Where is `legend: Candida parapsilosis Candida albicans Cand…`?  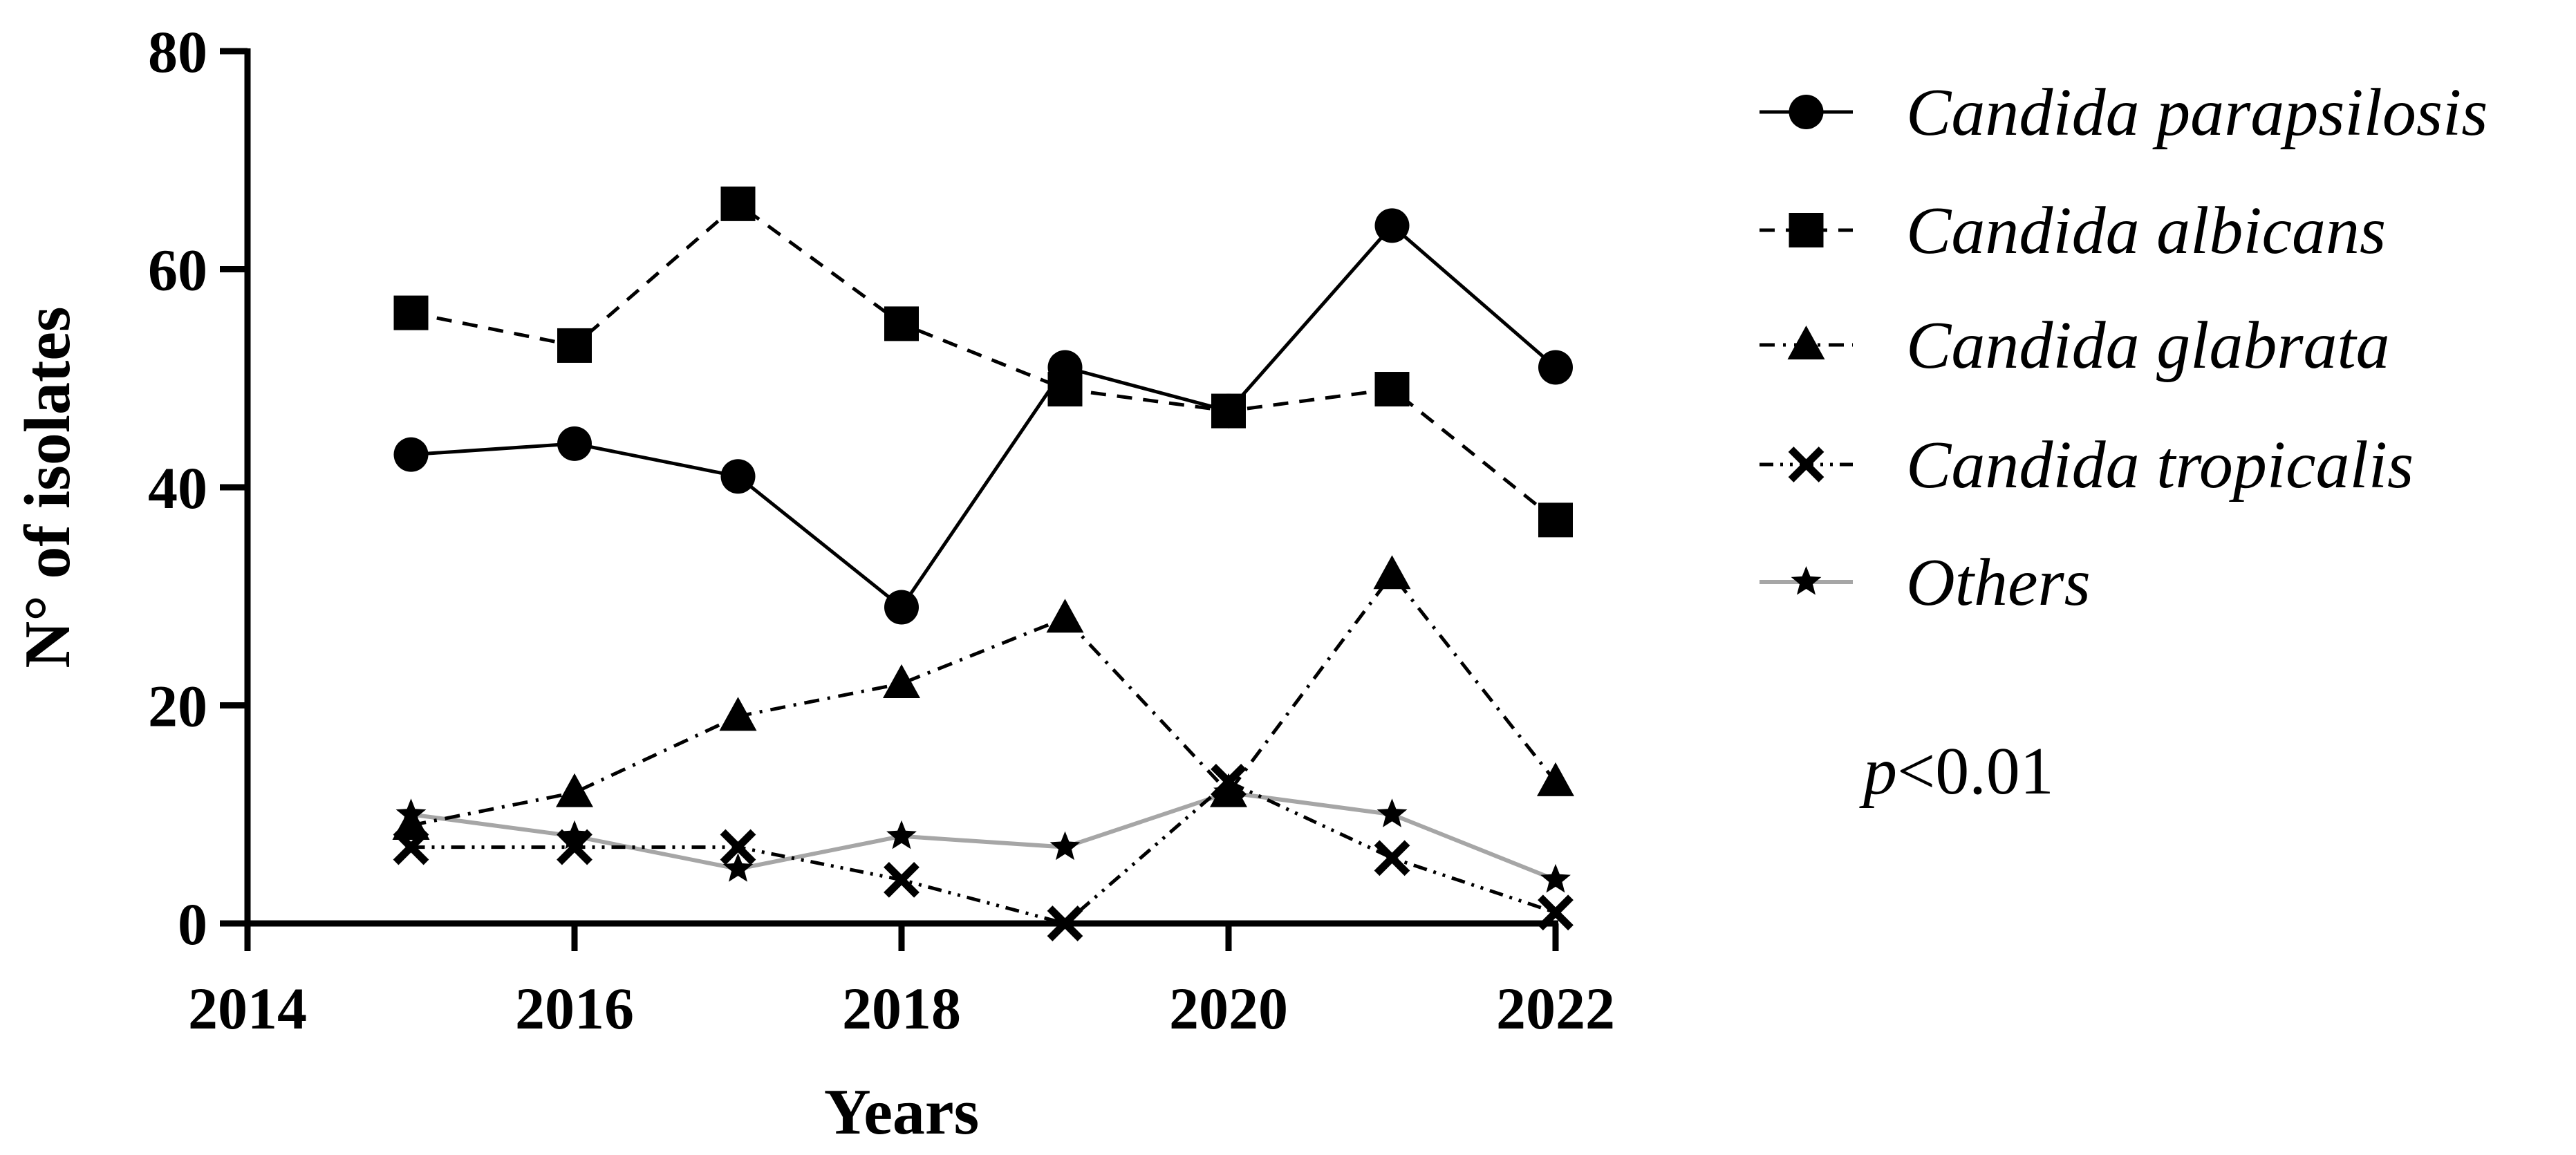 legend: Candida parapsilosis Candida albicans Cand… is located at coordinates (2124, 347).